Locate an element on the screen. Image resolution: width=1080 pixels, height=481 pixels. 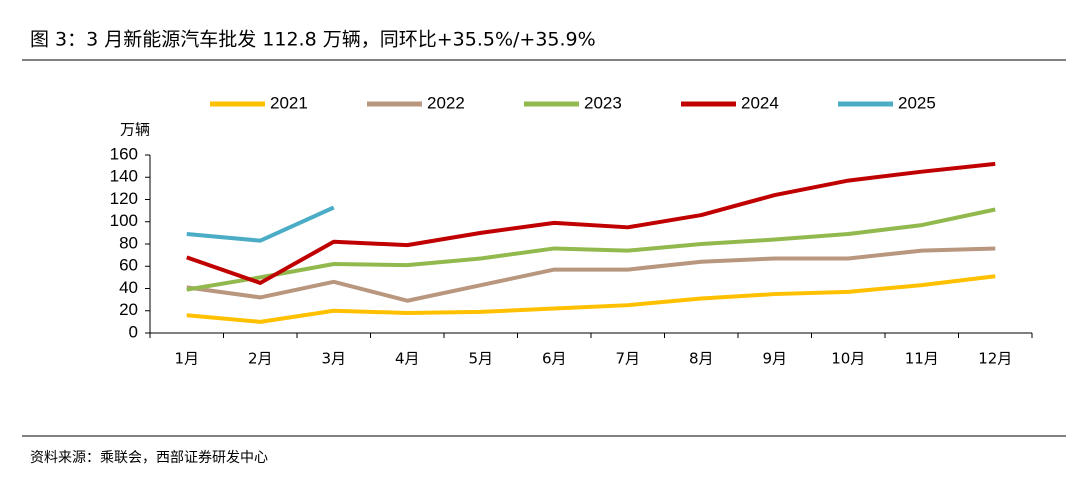
y-tick-label: 140 is located at coordinates (124, 176).